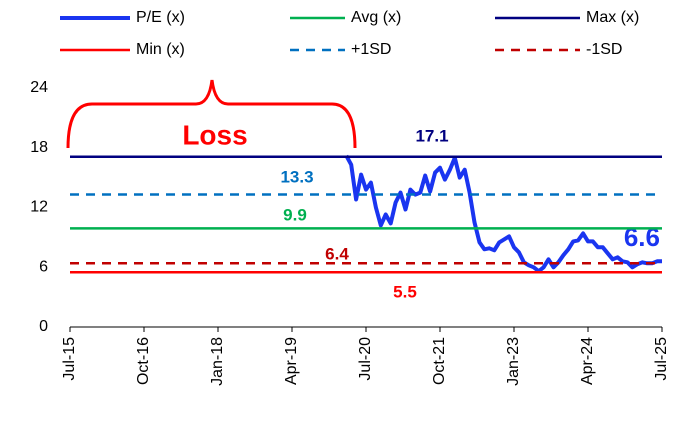  Describe the element at coordinates (431, 135) in the screenshot. I see `value-label: 17.1` at that location.